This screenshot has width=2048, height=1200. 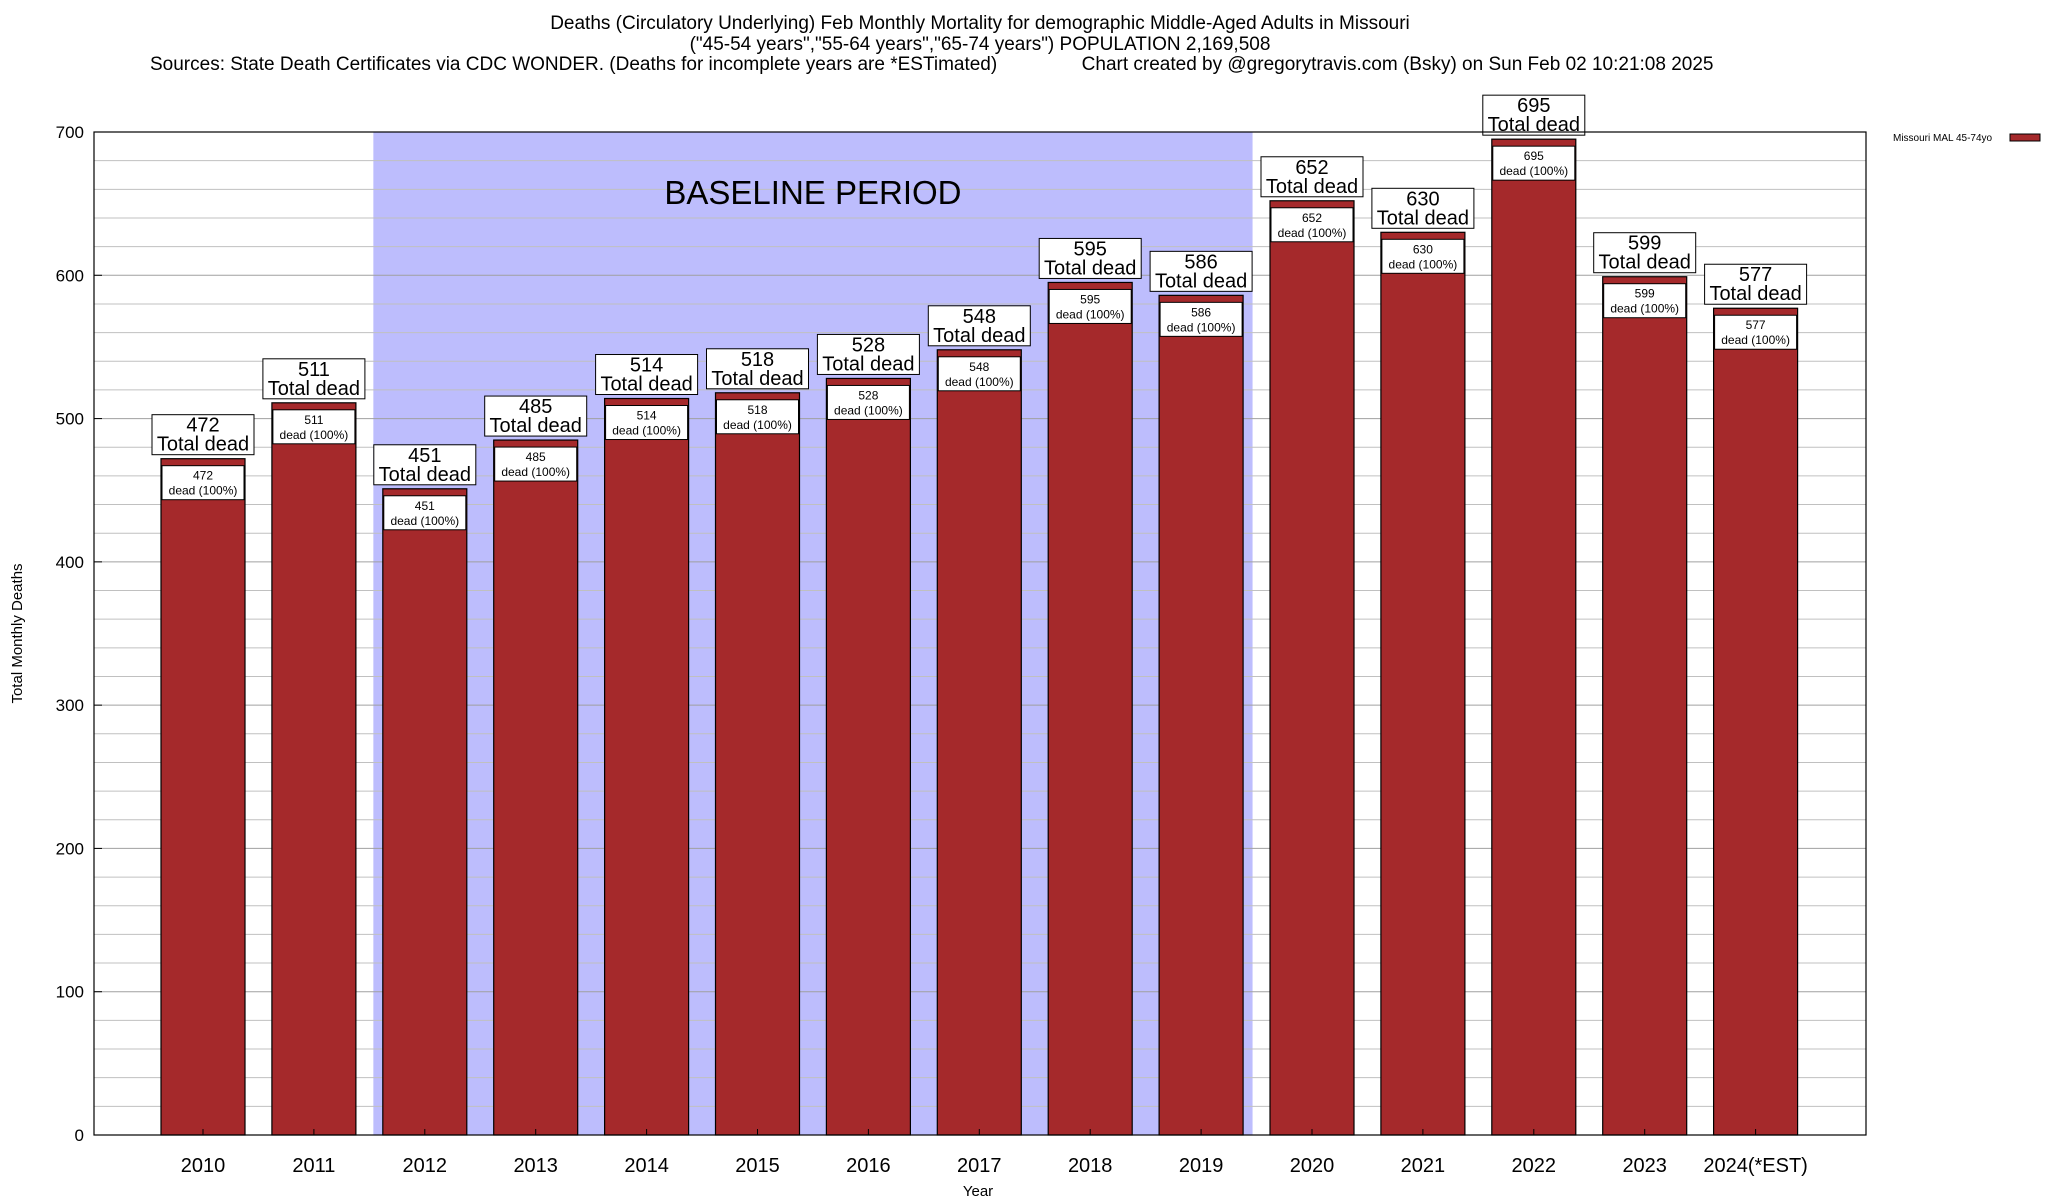 What do you see at coordinates (1967, 138) in the screenshot?
I see `legend: Missouri MAL 45-74yo` at bounding box center [1967, 138].